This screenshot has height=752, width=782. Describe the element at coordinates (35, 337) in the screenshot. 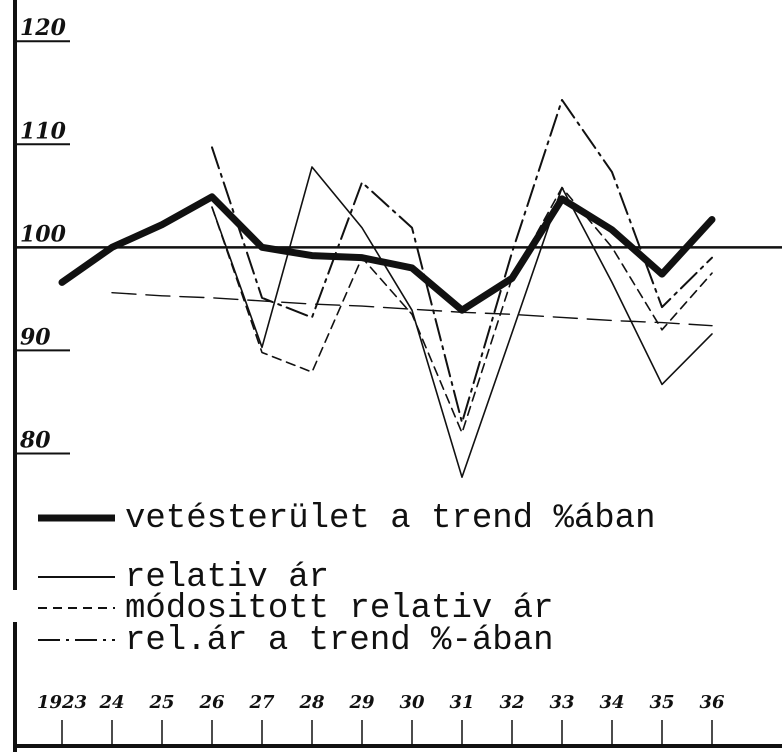

I see `y-tick-label: 90` at that location.